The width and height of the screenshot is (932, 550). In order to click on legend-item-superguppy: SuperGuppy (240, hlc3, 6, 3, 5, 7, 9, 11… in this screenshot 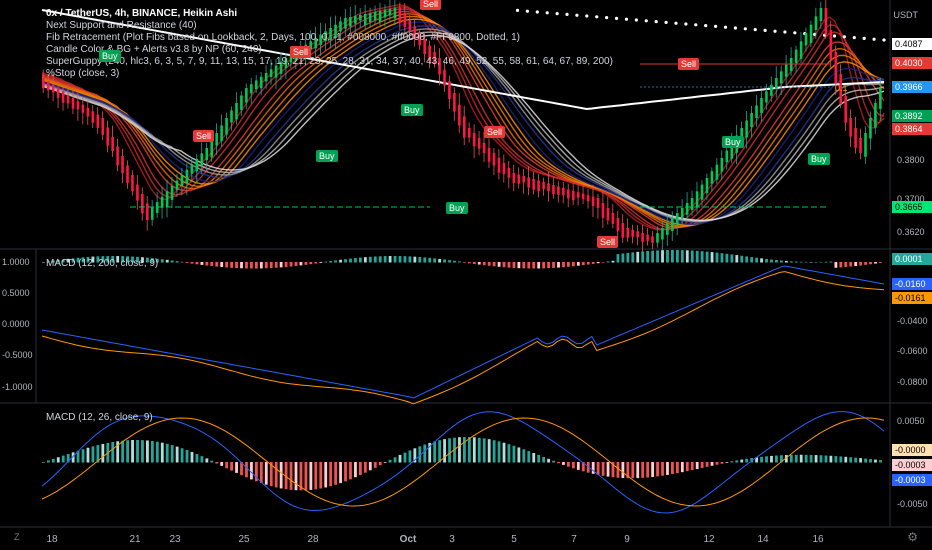, I will do `click(329, 61)`.